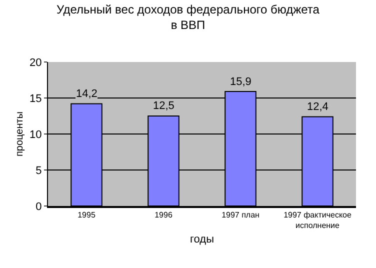  I want to click on x-tick-label: 1997 фактическое исполнение, so click(318, 220).